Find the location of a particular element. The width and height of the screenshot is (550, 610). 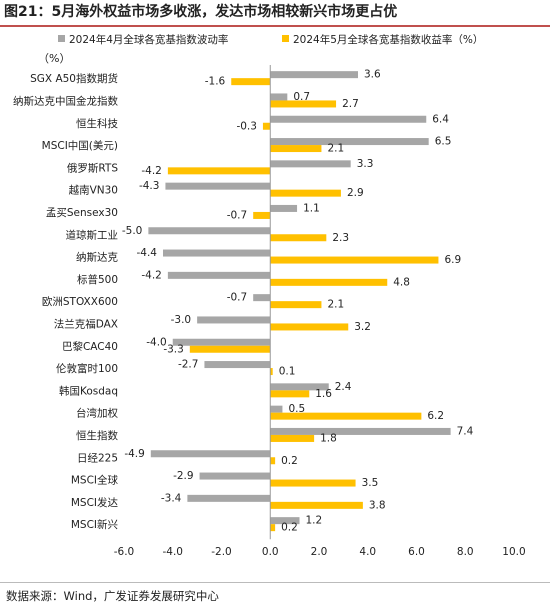

data-label-april: -2.9 is located at coordinates (183, 476).